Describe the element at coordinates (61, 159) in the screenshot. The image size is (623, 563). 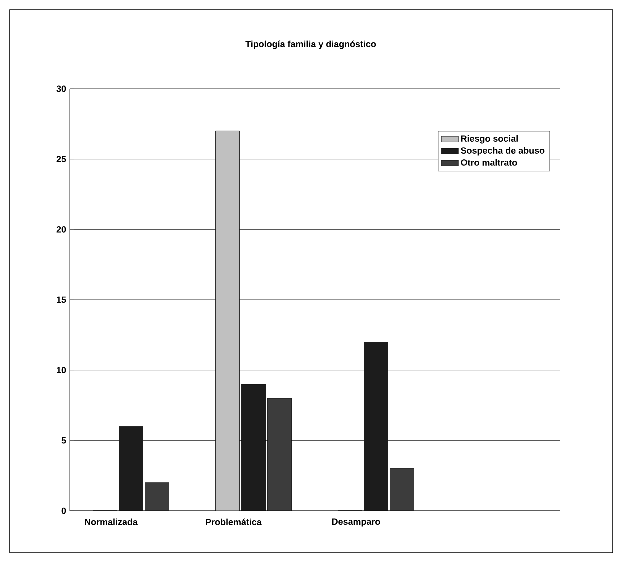
I see `y-tick-label: 25` at that location.